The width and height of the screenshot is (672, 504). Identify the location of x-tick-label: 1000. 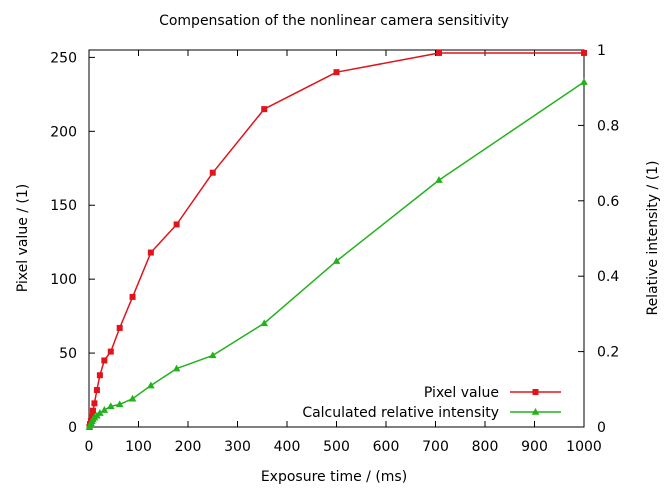
(584, 447).